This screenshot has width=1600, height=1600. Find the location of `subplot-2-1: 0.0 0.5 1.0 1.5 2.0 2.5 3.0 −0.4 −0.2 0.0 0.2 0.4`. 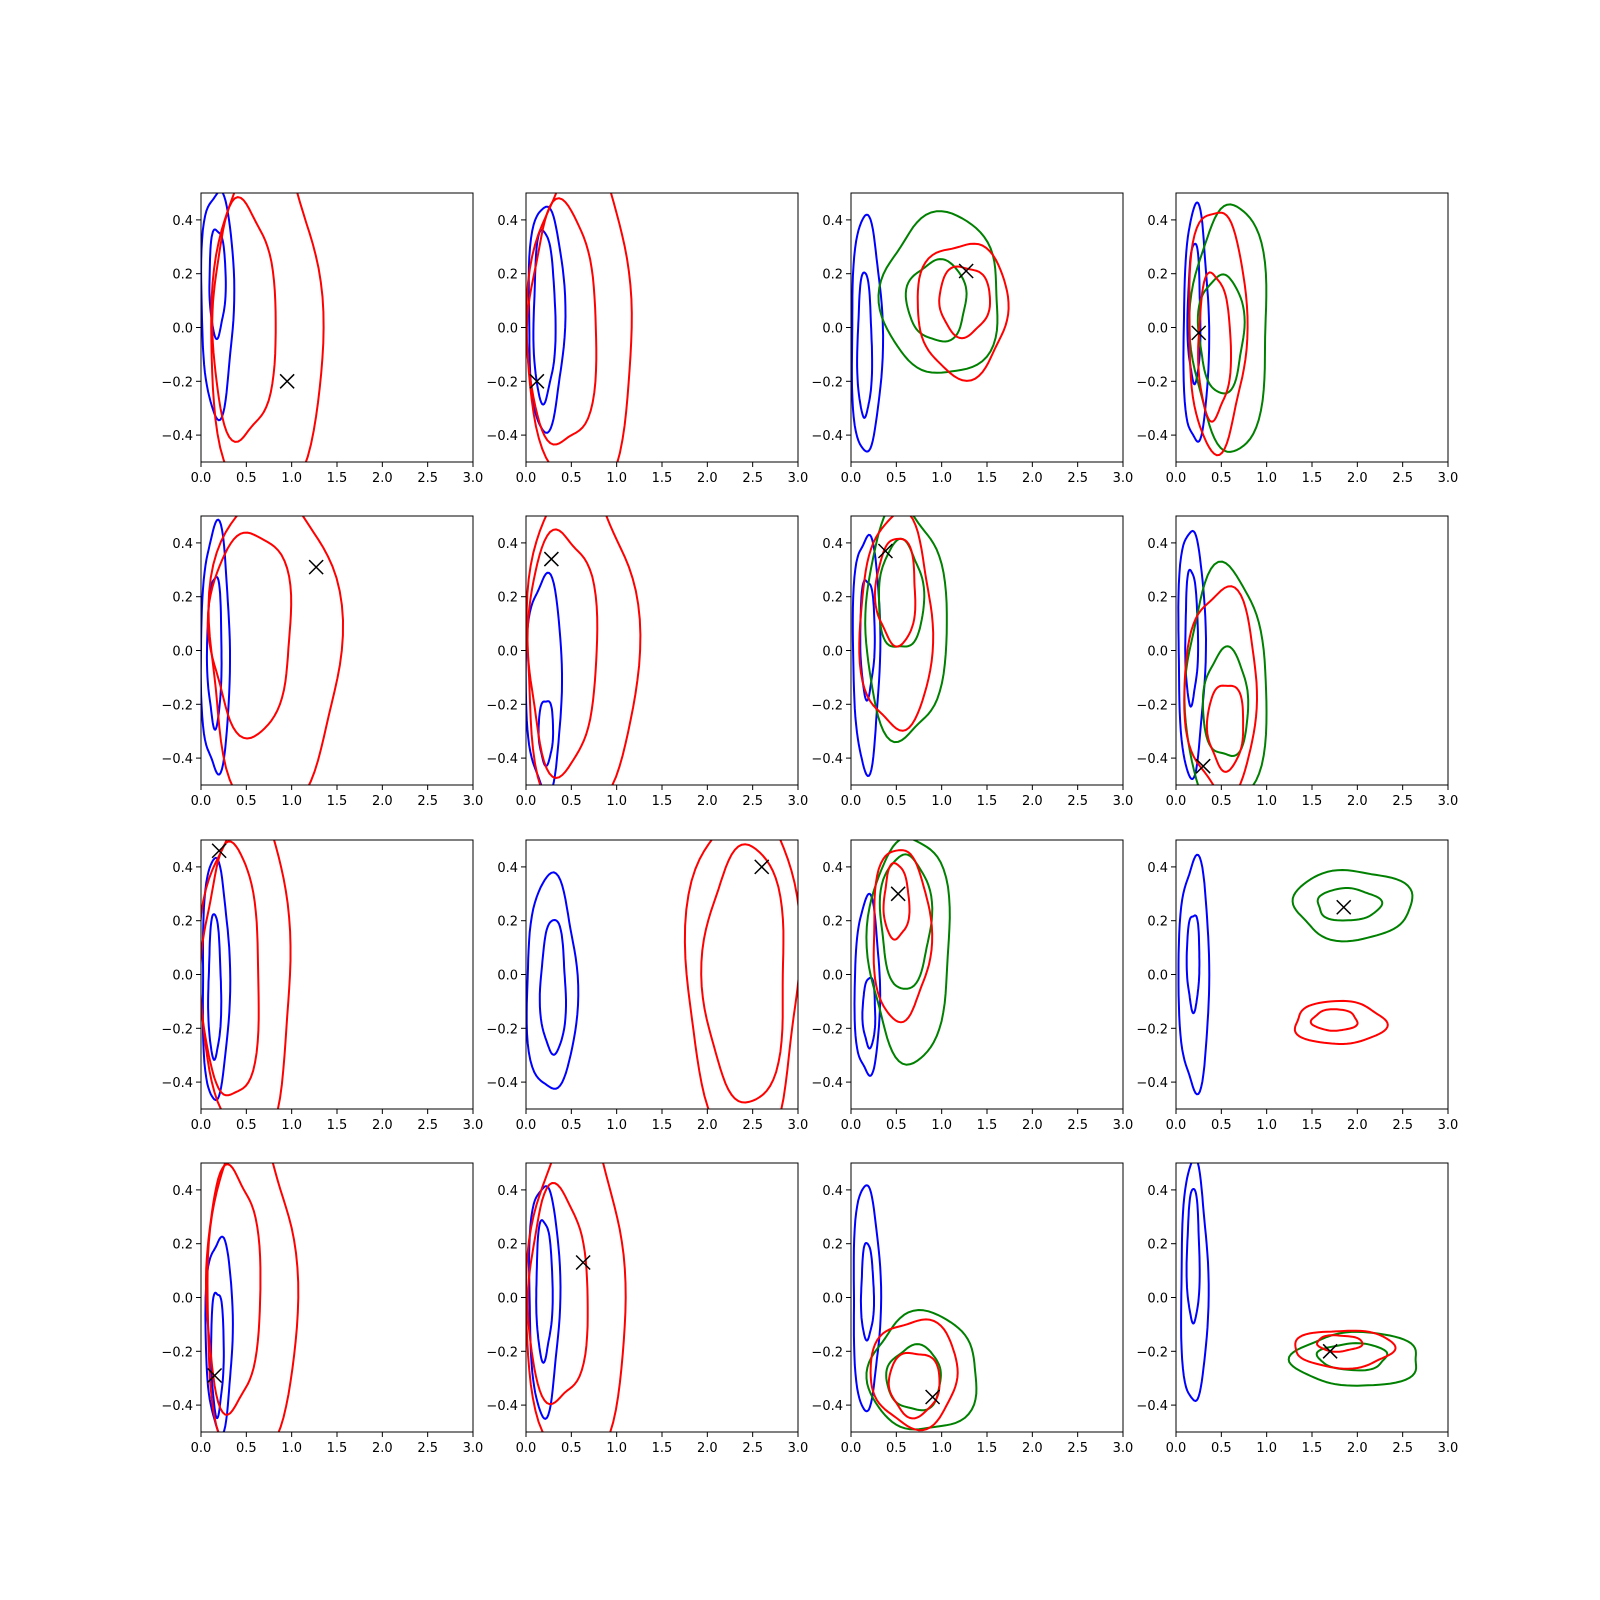

subplot-2-1: 0.0 0.5 1.0 1.5 2.0 2.5 3.0 −0.4 −0.2 0.0 0.2 0.4 is located at coordinates (322, 662).